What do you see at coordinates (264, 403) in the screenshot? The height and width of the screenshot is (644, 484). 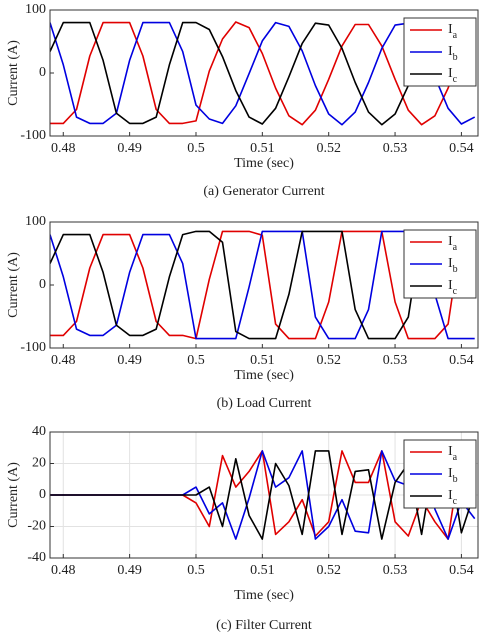 I see `caption: (b) Load Current` at bounding box center [264, 403].